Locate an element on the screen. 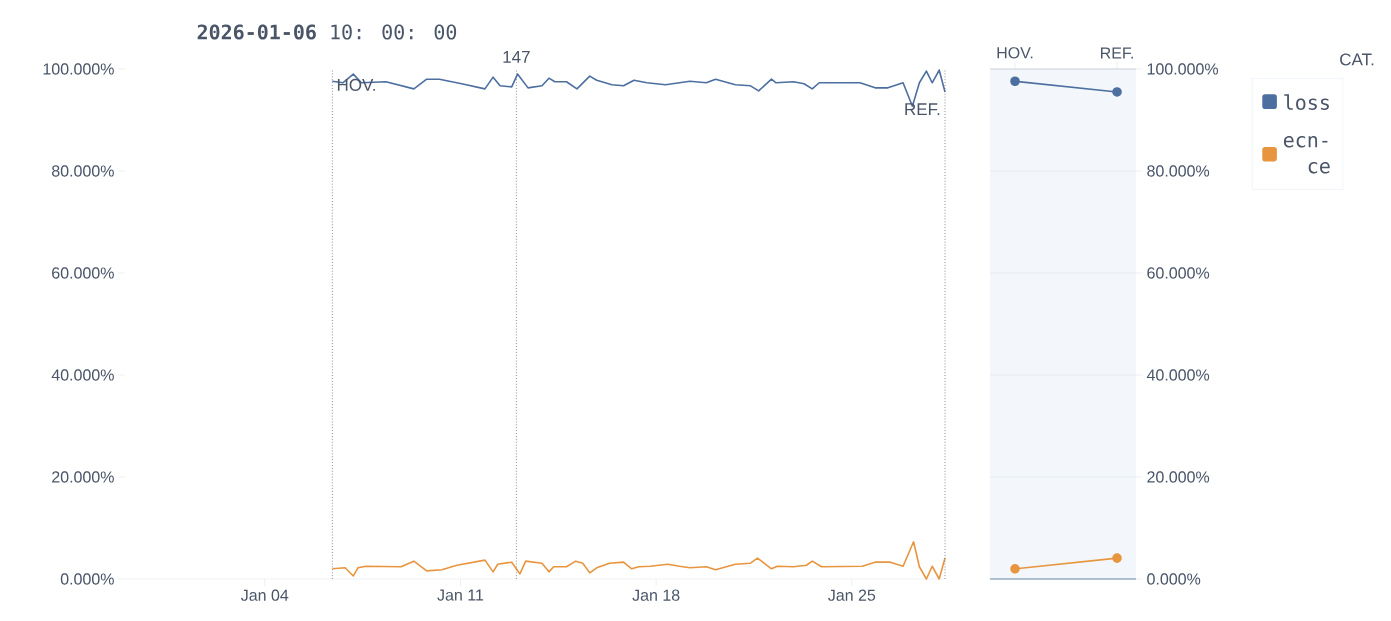 The height and width of the screenshot is (621, 1391). x-tick-label: Jan 11 is located at coordinates (460, 595).